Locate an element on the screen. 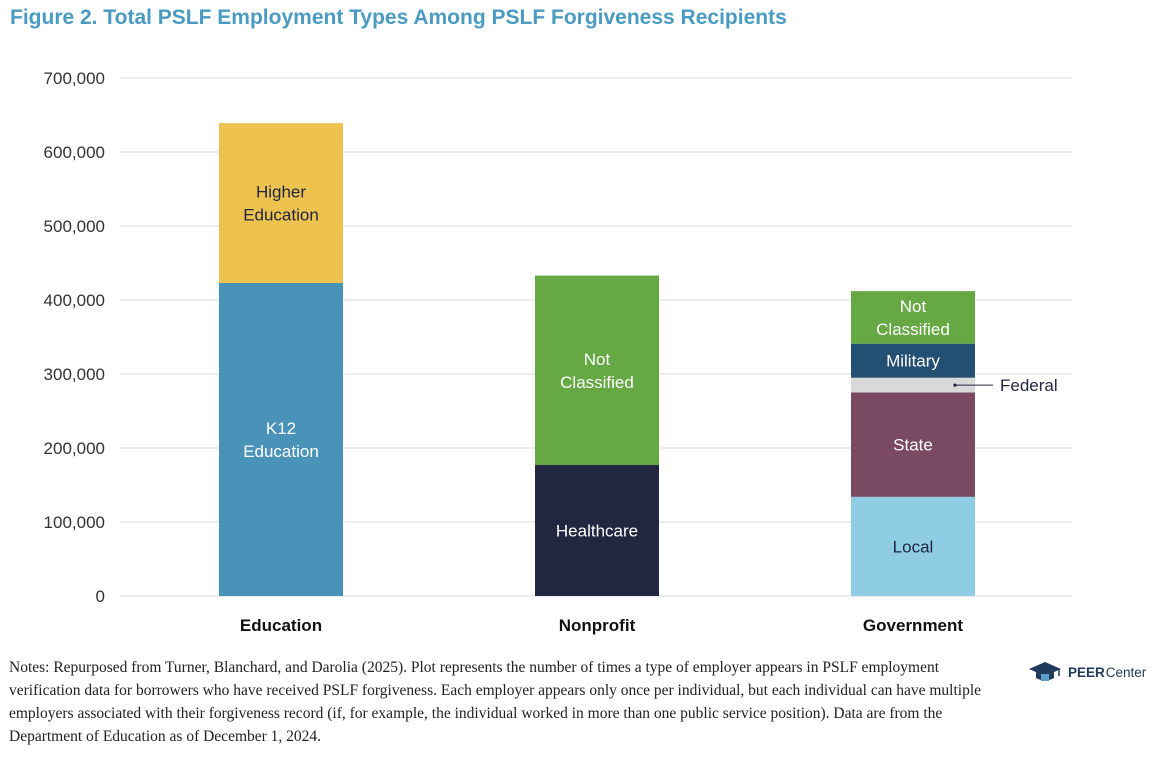 The image size is (1166, 758). segment-label-local: Local is located at coordinates (913, 546).